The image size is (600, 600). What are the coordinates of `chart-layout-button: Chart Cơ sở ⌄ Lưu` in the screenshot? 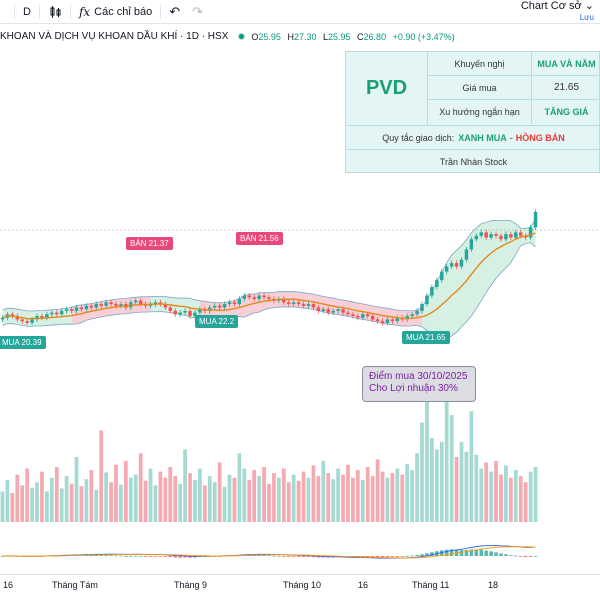 It's located at (557, 12).